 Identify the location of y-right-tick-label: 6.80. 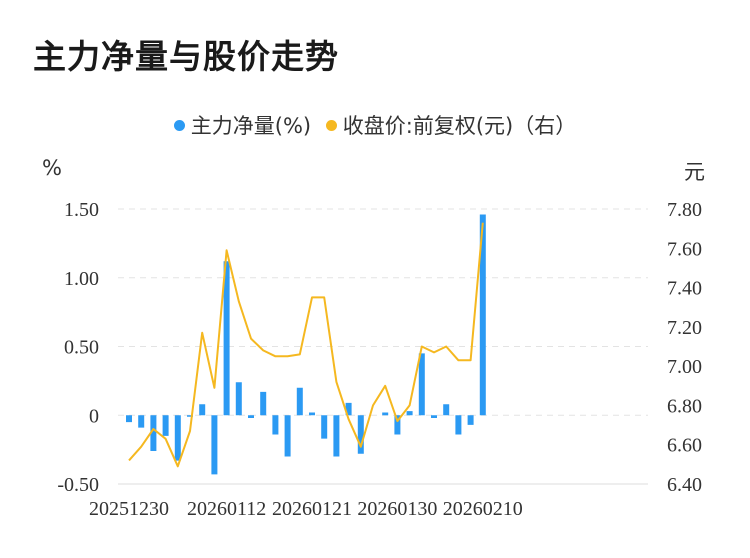
(684, 406).